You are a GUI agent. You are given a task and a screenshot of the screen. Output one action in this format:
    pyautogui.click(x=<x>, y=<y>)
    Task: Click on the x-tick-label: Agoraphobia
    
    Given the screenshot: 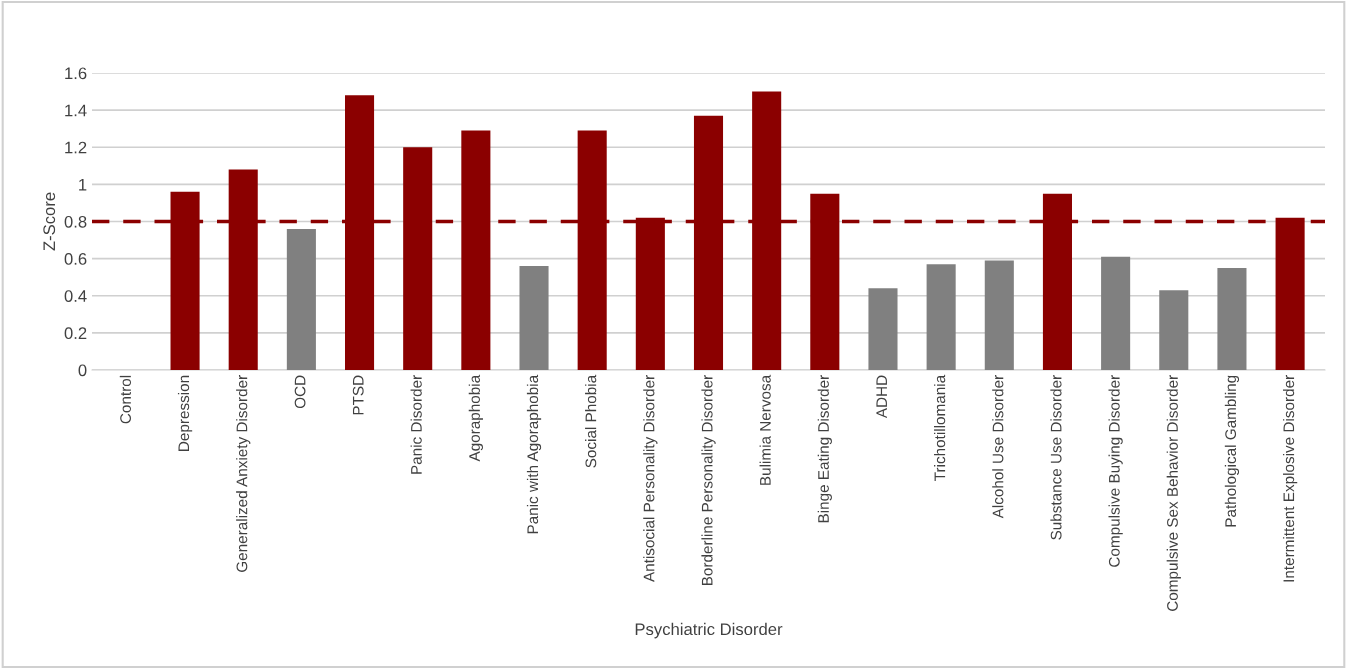 What is the action you would take?
    pyautogui.click(x=475, y=418)
    